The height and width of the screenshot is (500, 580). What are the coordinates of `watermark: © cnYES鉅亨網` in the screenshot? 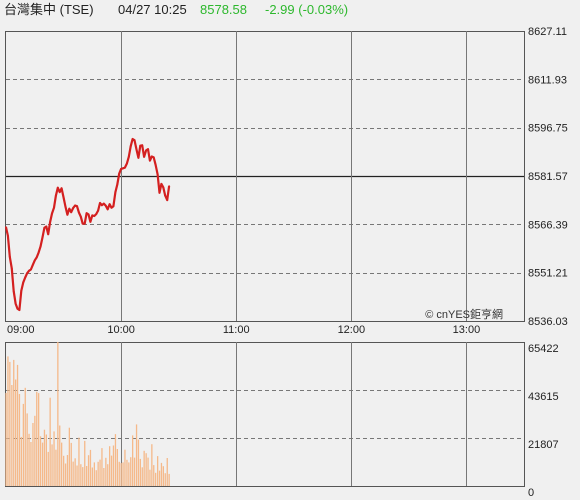 It's located at (464, 314).